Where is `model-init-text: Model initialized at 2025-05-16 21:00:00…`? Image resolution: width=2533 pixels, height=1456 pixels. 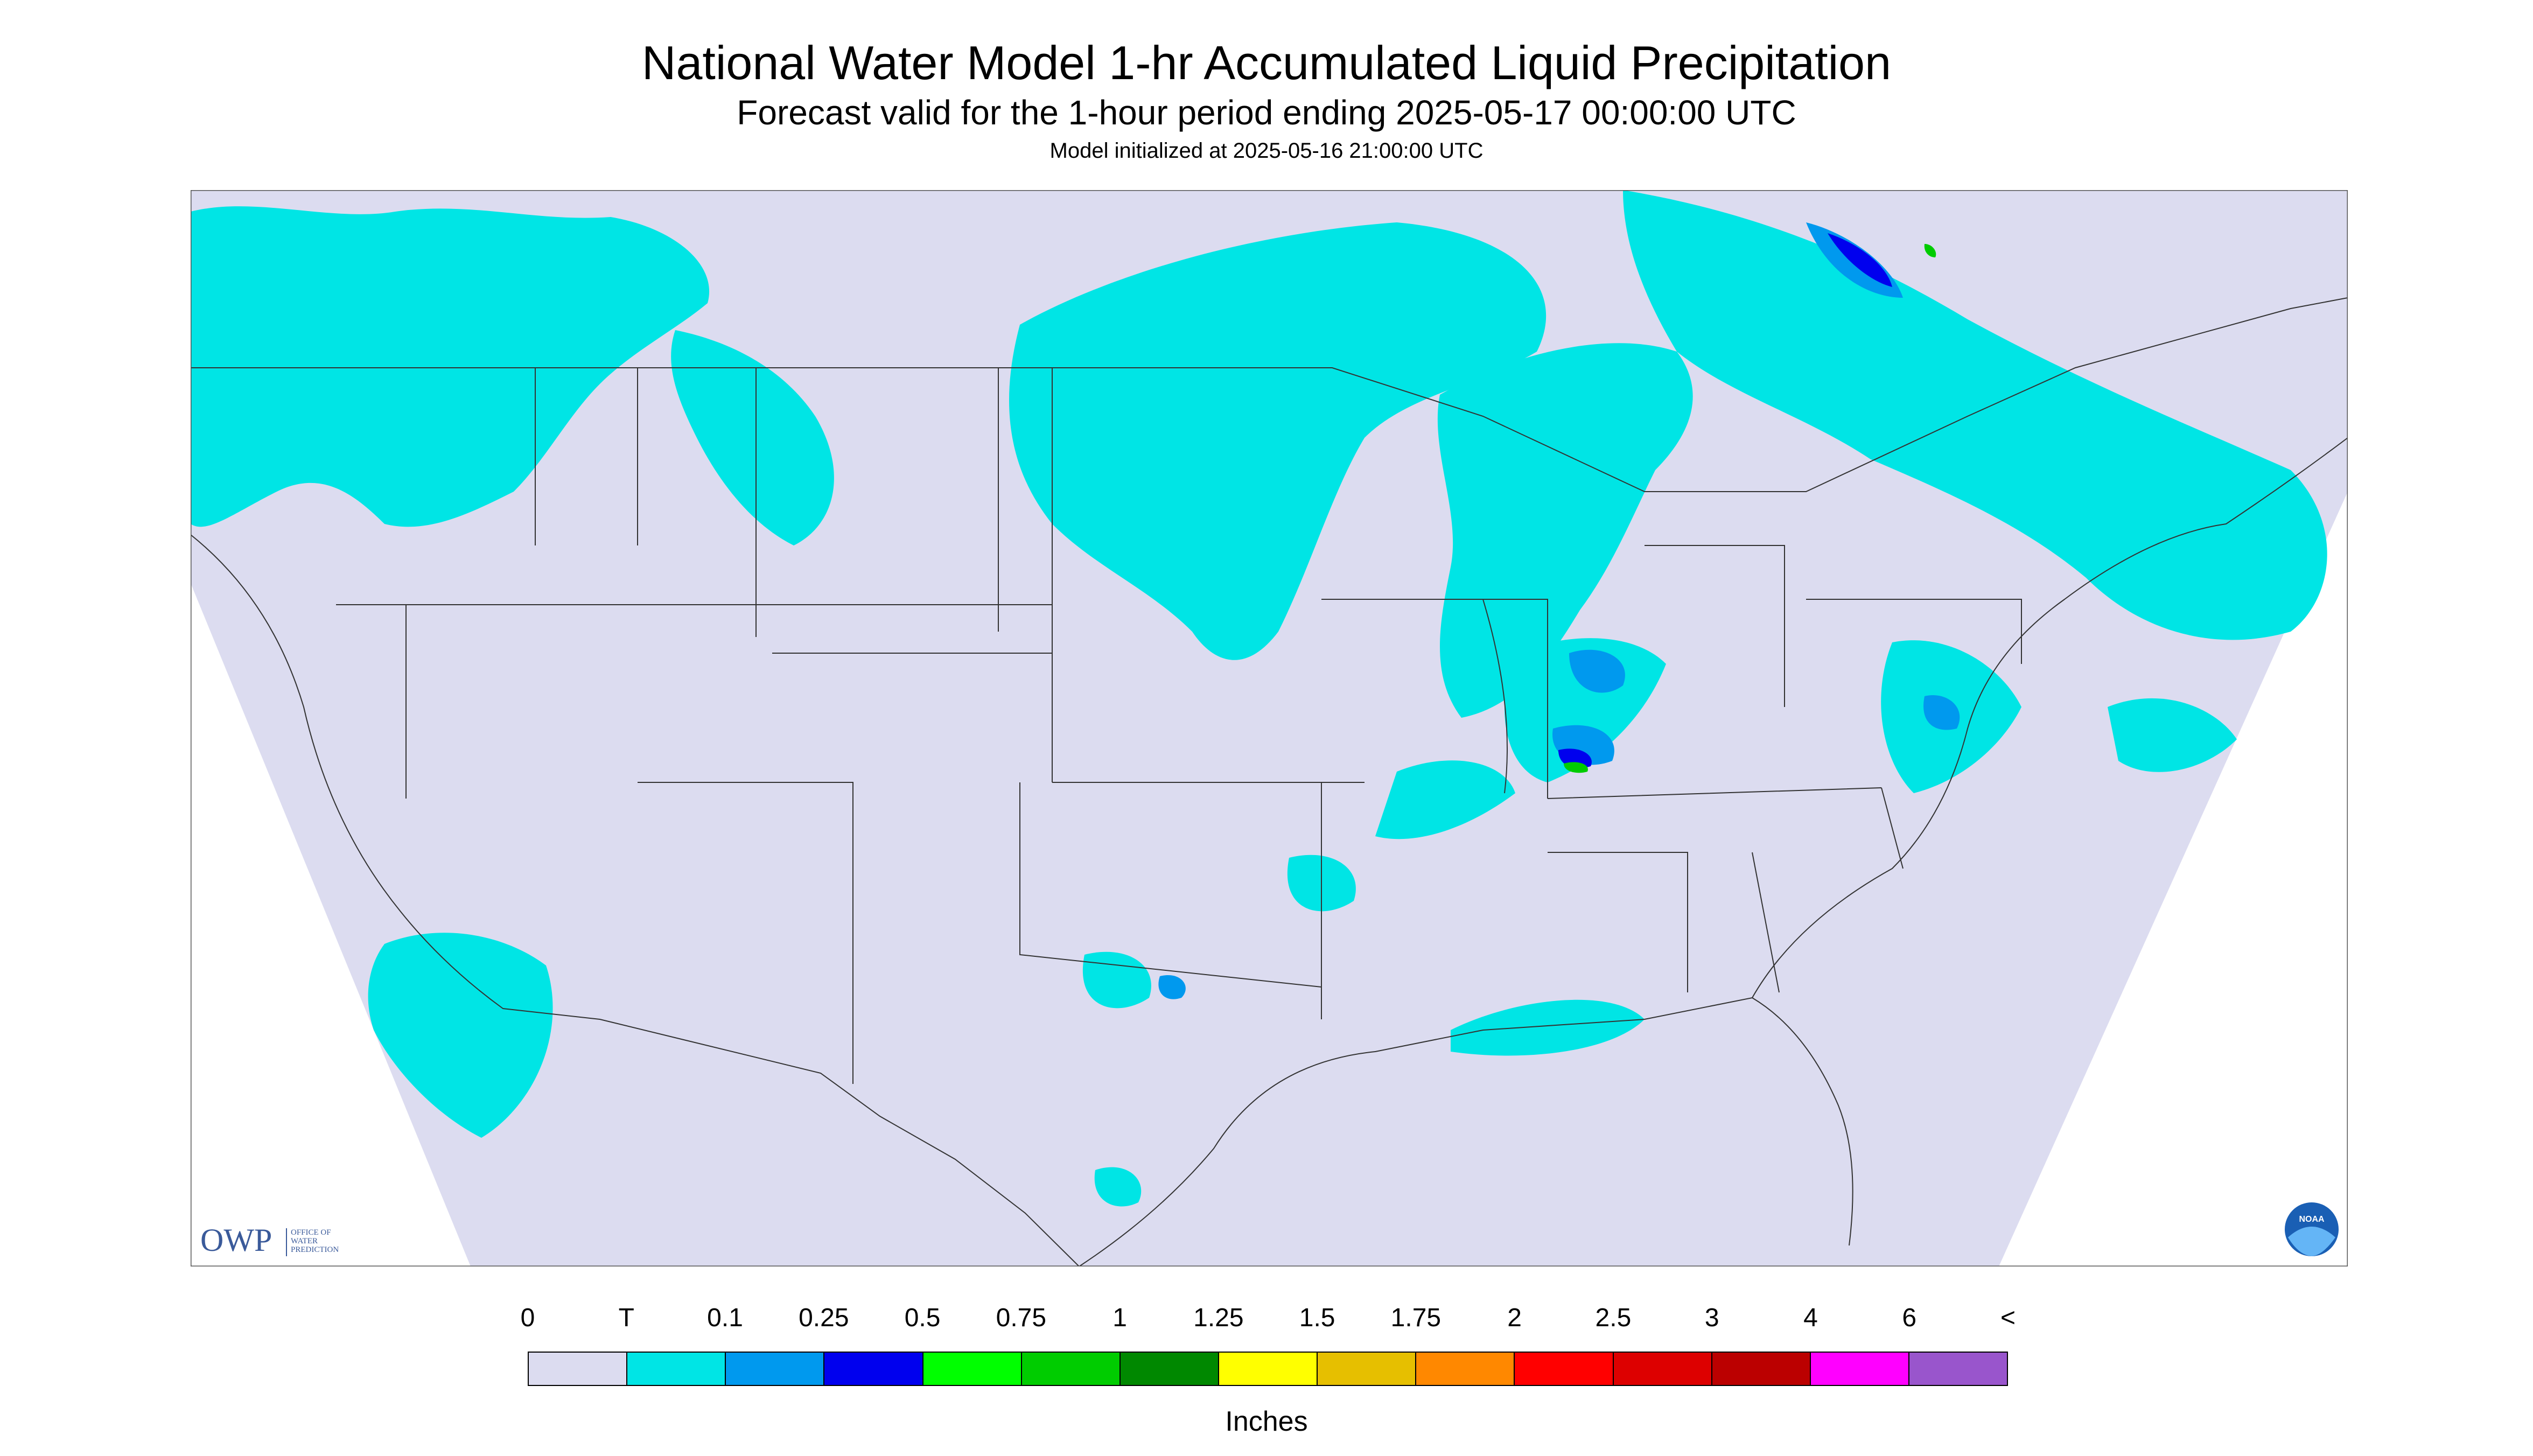
model-init-text: Model initialized at 2025-05-16 21:00:00… is located at coordinates (1266, 151).